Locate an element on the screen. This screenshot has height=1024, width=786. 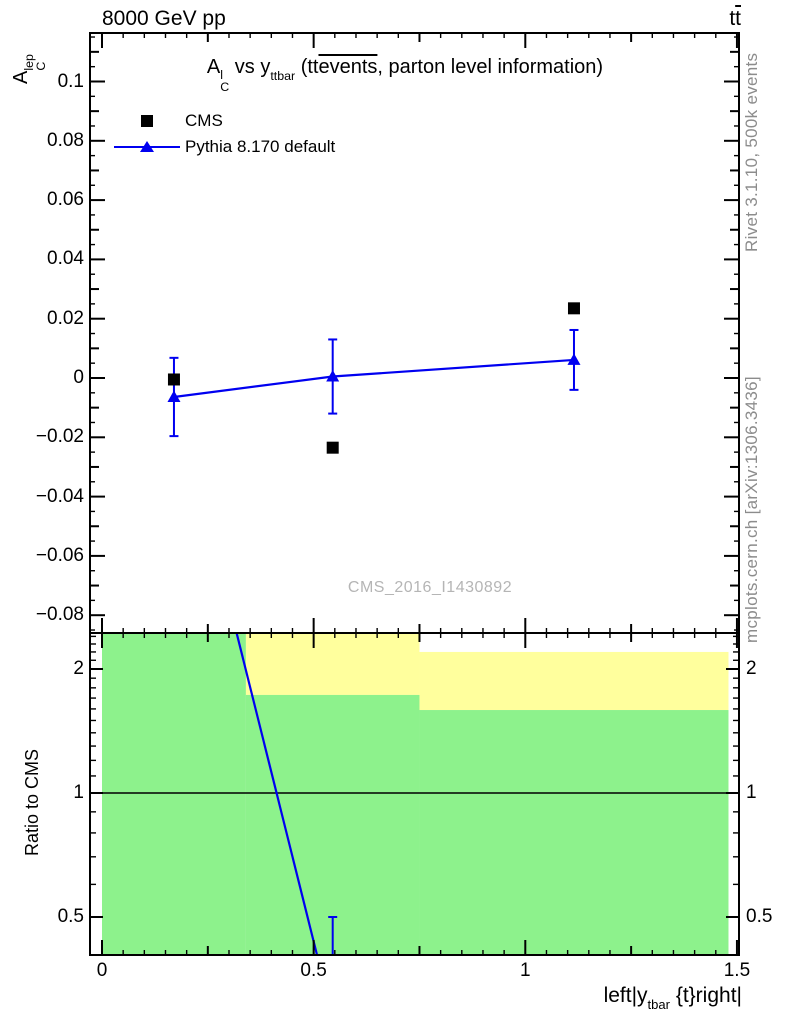
watermark-analysis-id: CMS_2016_I1430892 is located at coordinates (430, 587).